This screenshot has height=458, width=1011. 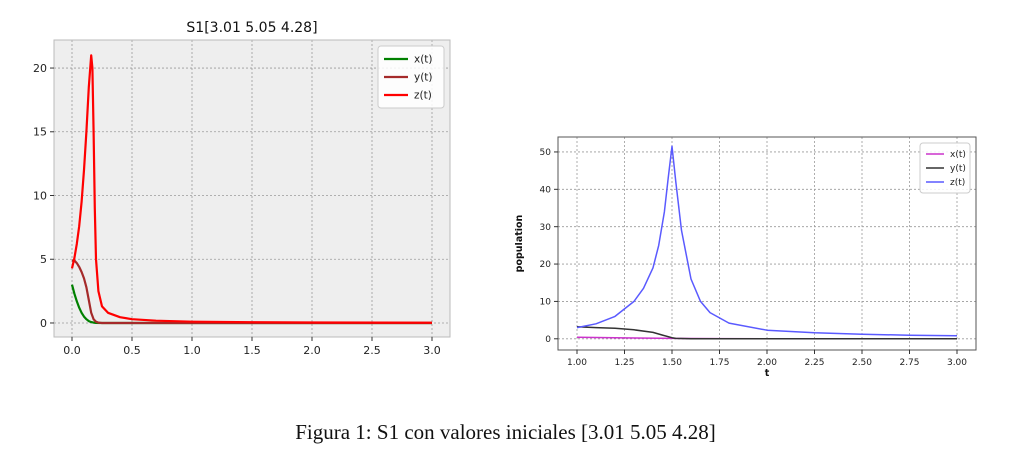 I want to click on x-tick-label: 1.25, so click(x=624, y=363).